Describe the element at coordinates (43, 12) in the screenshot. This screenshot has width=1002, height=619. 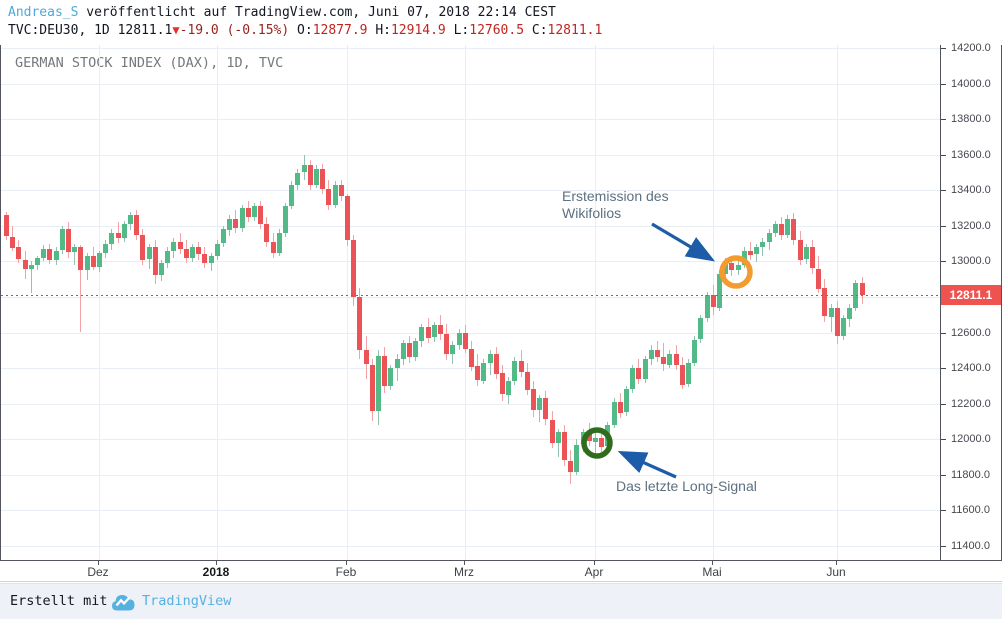
I see `author-link: Andreas_S` at that location.